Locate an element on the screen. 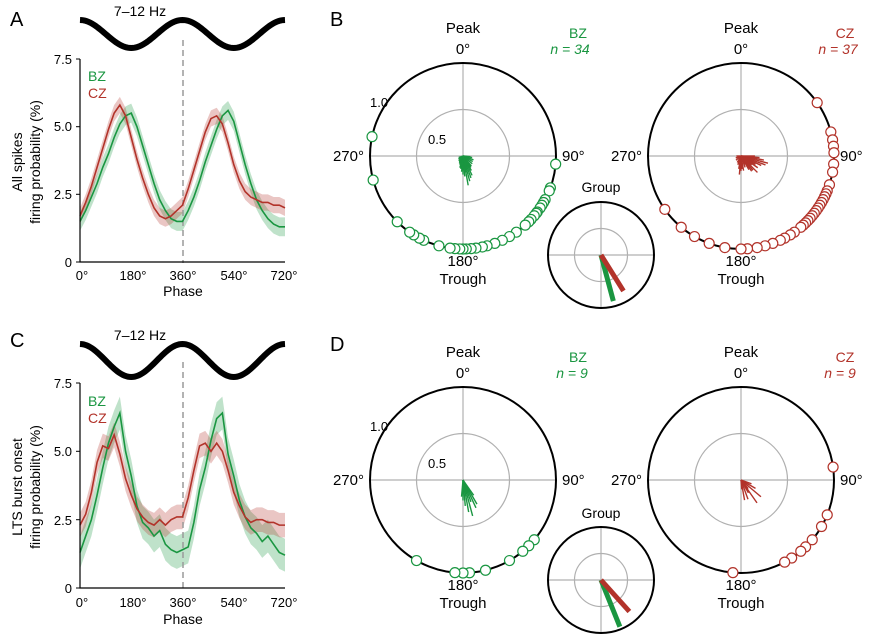  xtick-c-2: 360° is located at coordinates (183, 602).